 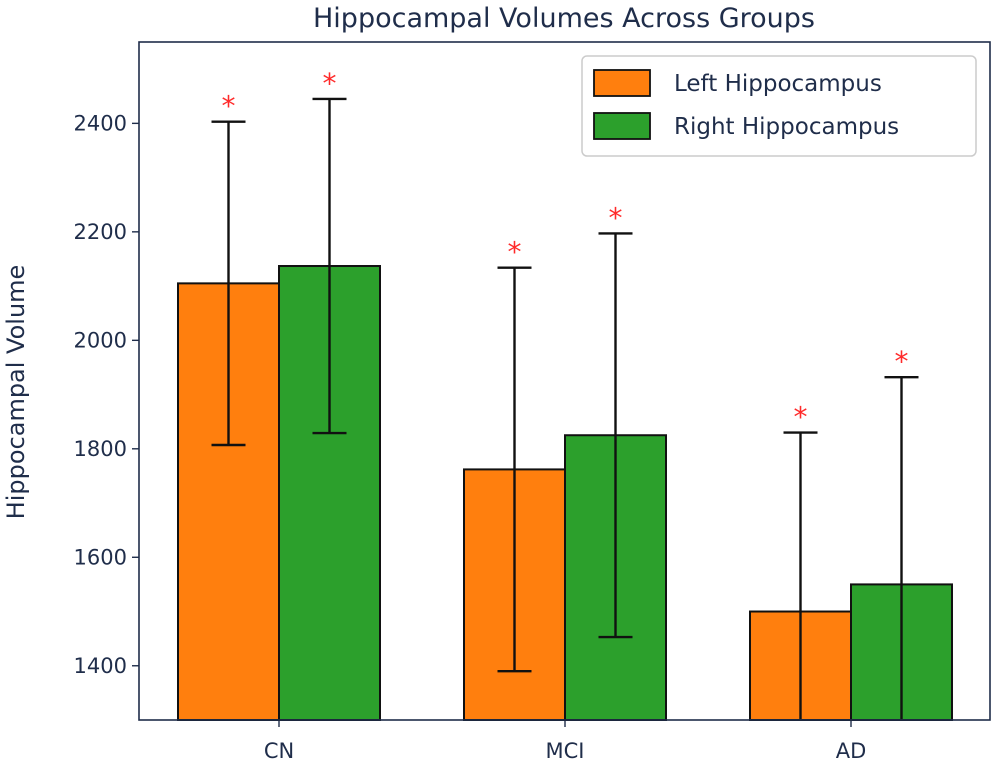 I want to click on y-tick-label: 1400, so click(x=100, y=666).